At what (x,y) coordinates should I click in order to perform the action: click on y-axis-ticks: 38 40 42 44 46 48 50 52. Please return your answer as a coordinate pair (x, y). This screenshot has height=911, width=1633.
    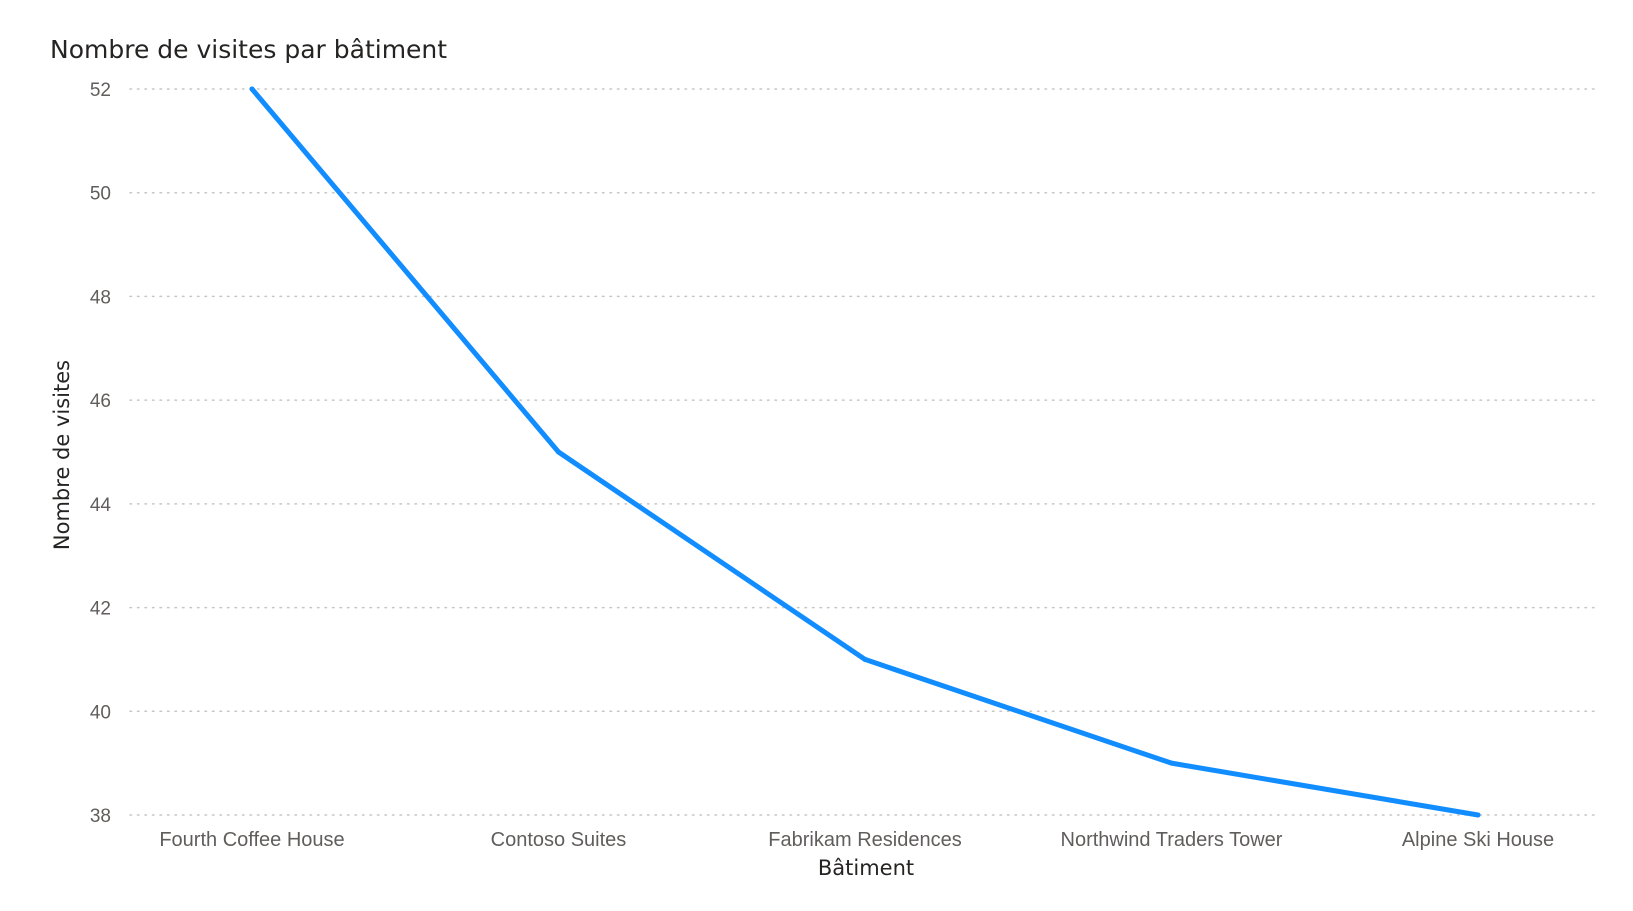
    Looking at the image, I should click on (101, 453).